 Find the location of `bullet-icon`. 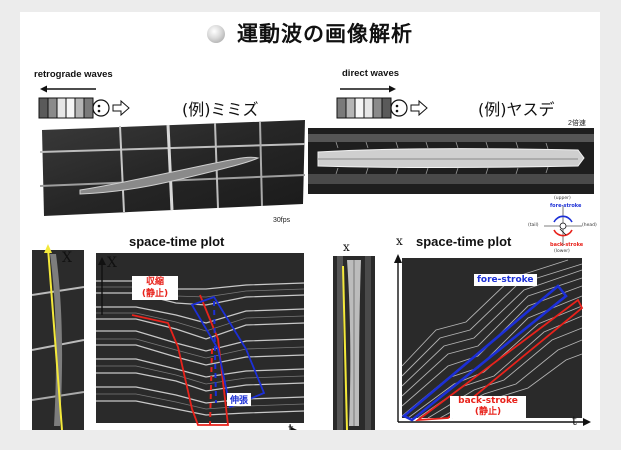

bullet-icon is located at coordinates (216, 34).